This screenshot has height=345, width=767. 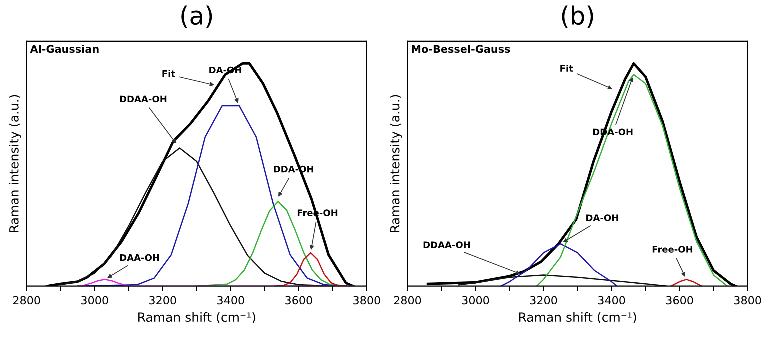 What do you see at coordinates (140, 258) in the screenshot?
I see `annotation: DAA-OH` at bounding box center [140, 258].